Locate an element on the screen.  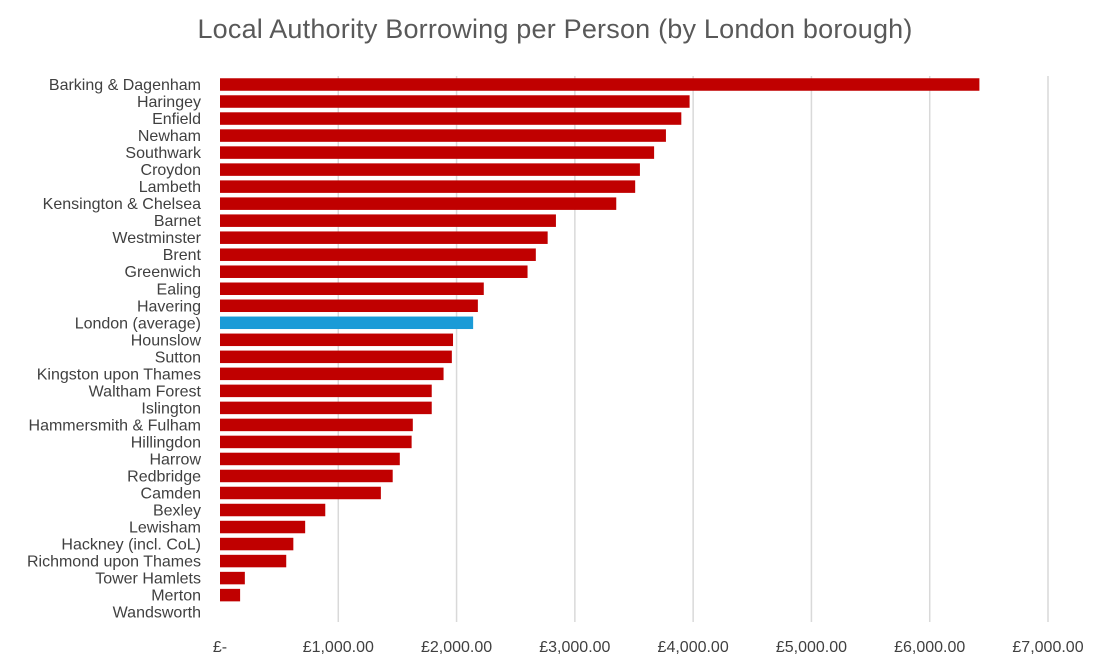
category-label: Enfield is located at coordinates (176, 119).